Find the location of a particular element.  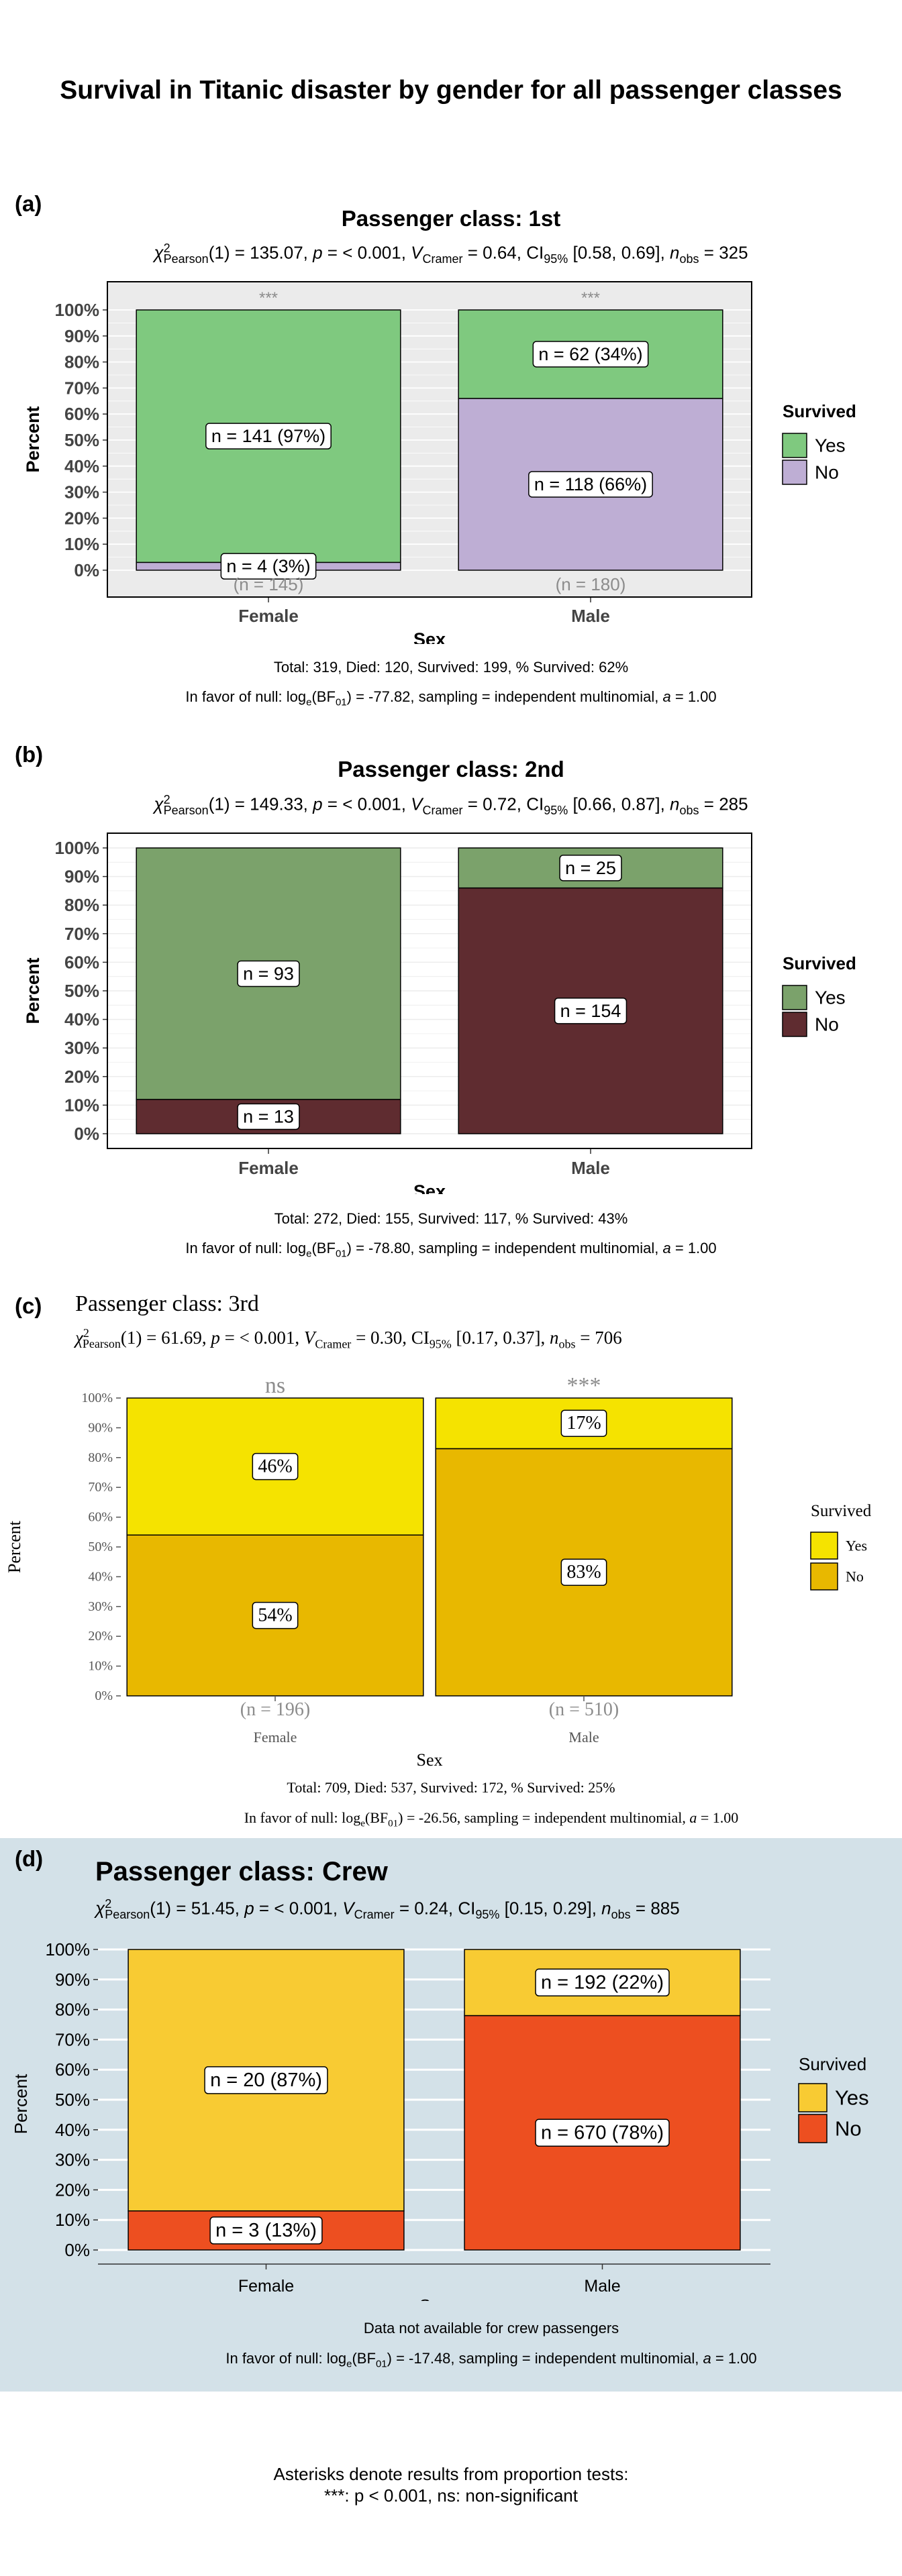

count-label: (n = 510) is located at coordinates (584, 1709).